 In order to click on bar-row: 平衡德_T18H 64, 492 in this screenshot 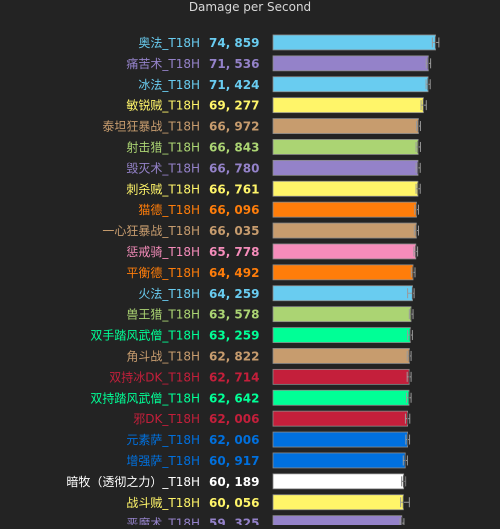, I will do `click(271, 272)`.